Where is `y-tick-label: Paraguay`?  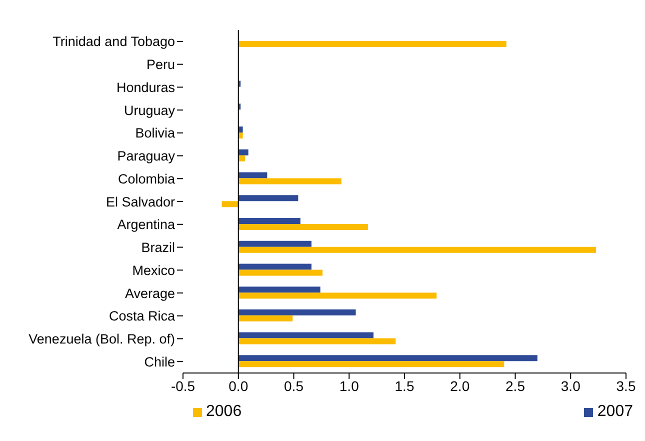 y-tick-label: Paraguay is located at coordinates (146, 156).